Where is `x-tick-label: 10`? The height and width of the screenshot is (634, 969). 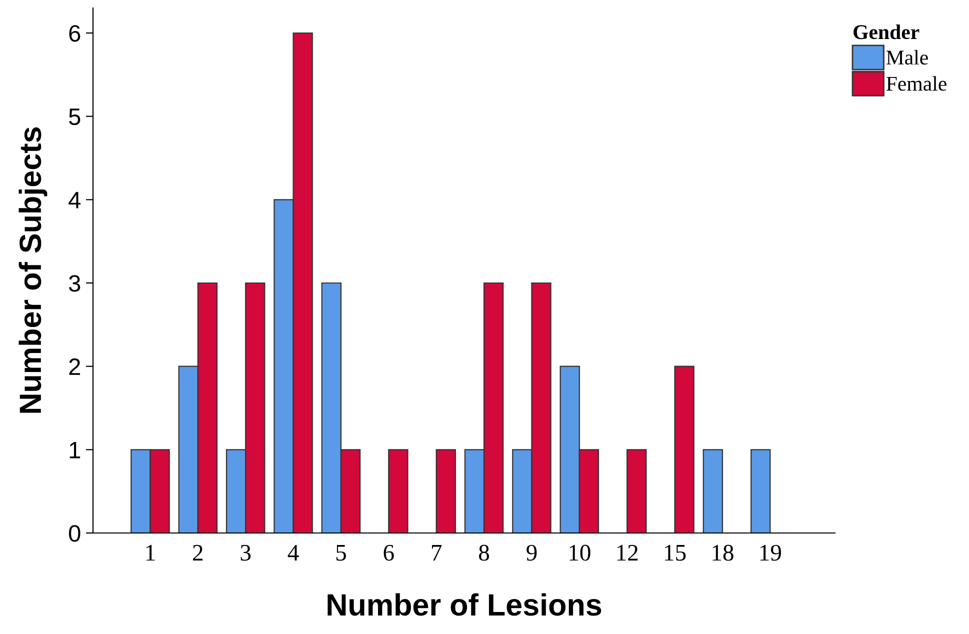 x-tick-label: 10 is located at coordinates (580, 552).